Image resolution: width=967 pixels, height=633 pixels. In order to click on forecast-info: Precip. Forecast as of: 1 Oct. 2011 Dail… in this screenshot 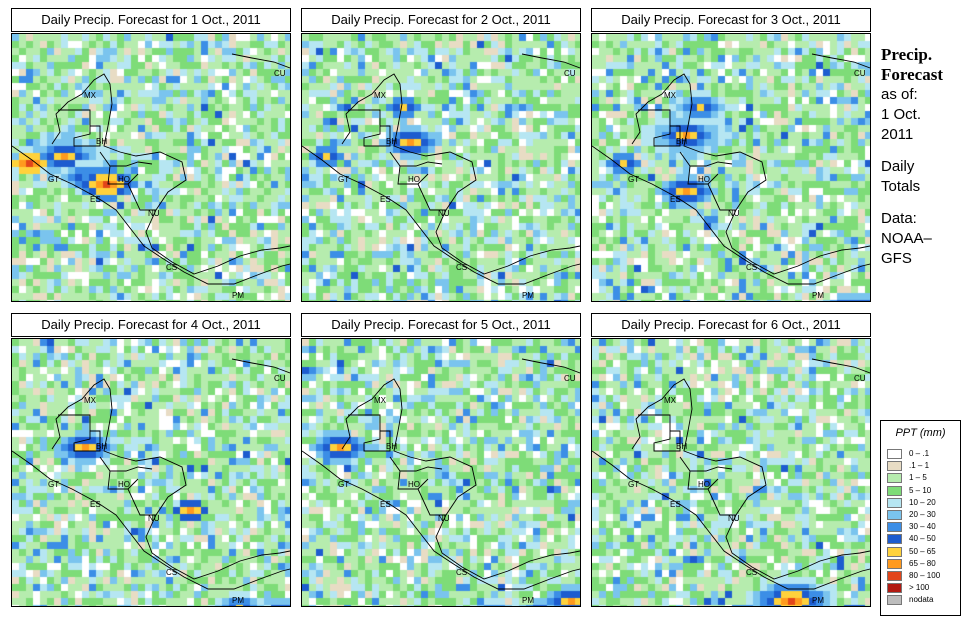, I will do `click(921, 157)`.